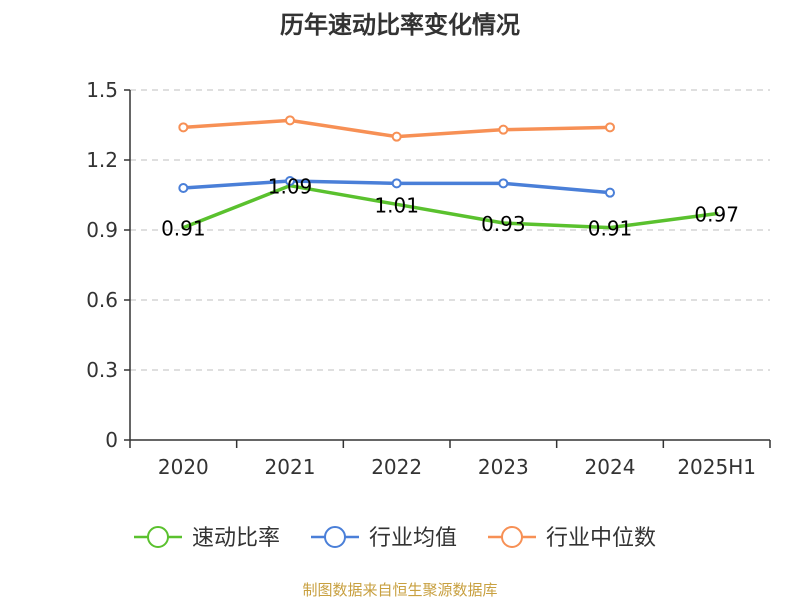  What do you see at coordinates (290, 187) in the screenshot?
I see `speed-ratio-data-label: 1.09` at bounding box center [290, 187].